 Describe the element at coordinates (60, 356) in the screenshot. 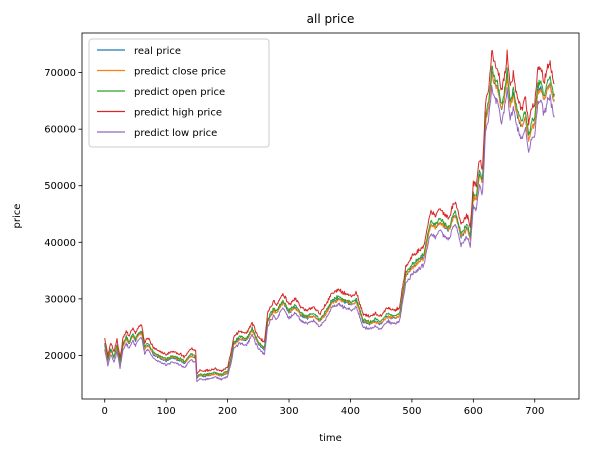

I see `y-tick-label: 20000` at that location.